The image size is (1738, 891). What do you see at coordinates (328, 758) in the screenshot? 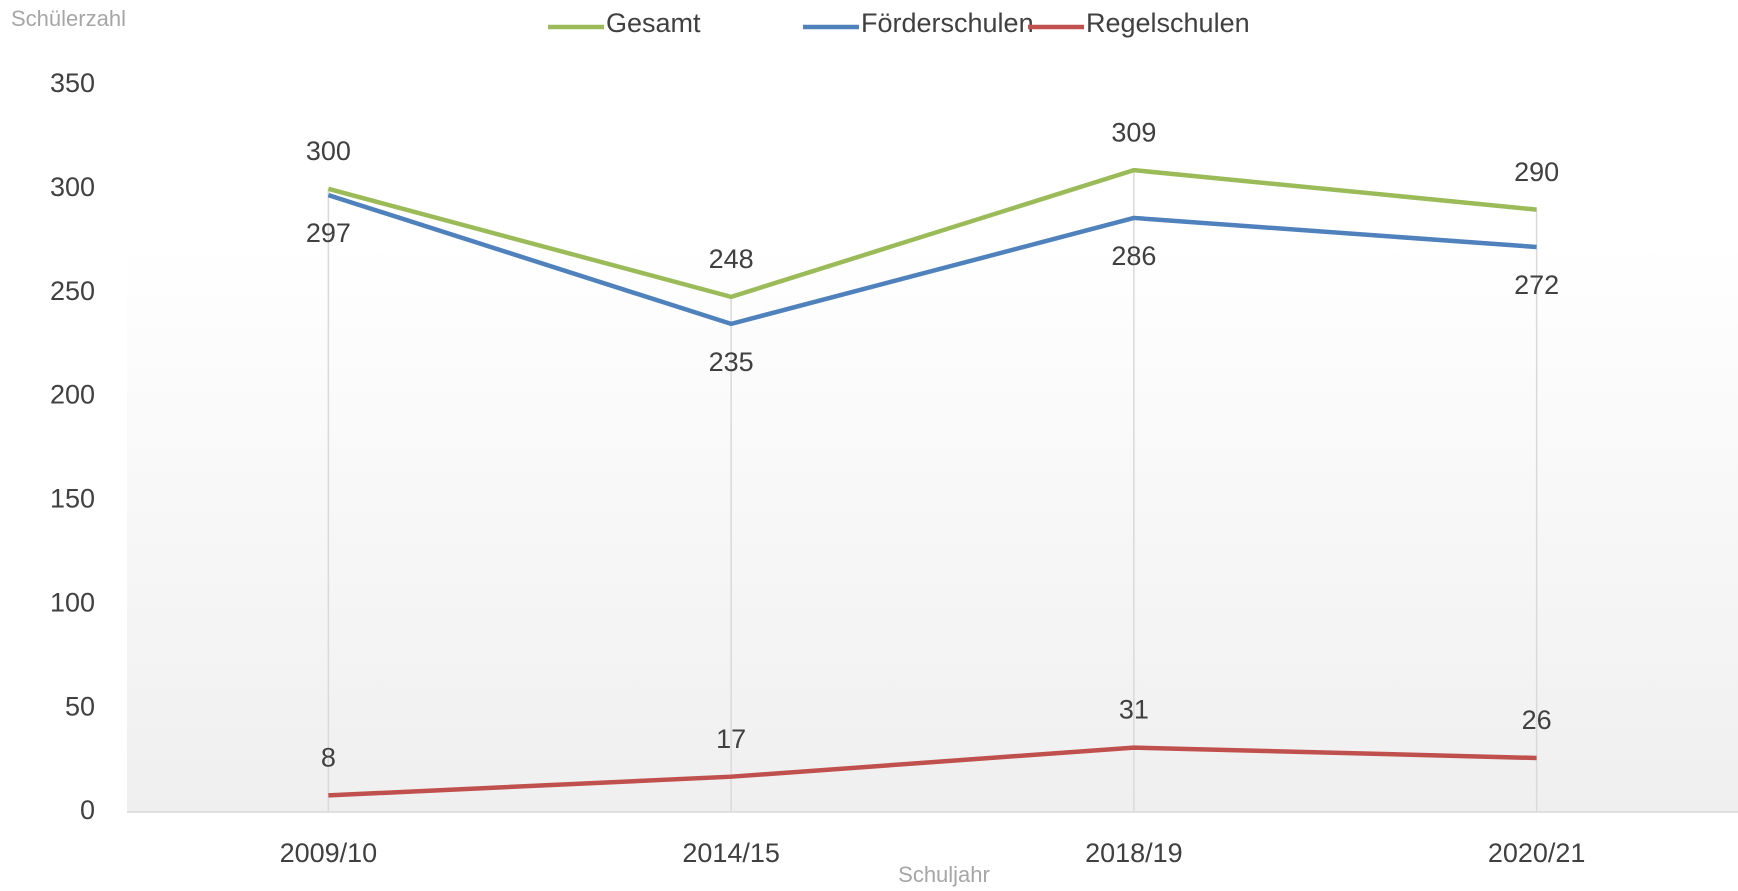
I see `data-label: 8` at bounding box center [328, 758].